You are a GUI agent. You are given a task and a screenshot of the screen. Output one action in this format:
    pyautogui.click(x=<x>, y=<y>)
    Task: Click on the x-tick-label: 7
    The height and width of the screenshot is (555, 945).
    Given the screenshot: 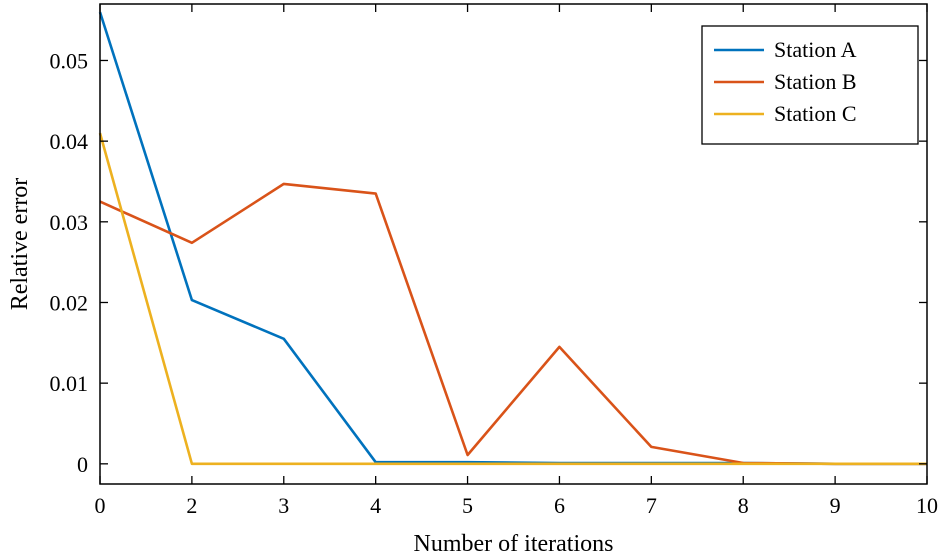 What is the action you would take?
    pyautogui.click(x=651, y=505)
    